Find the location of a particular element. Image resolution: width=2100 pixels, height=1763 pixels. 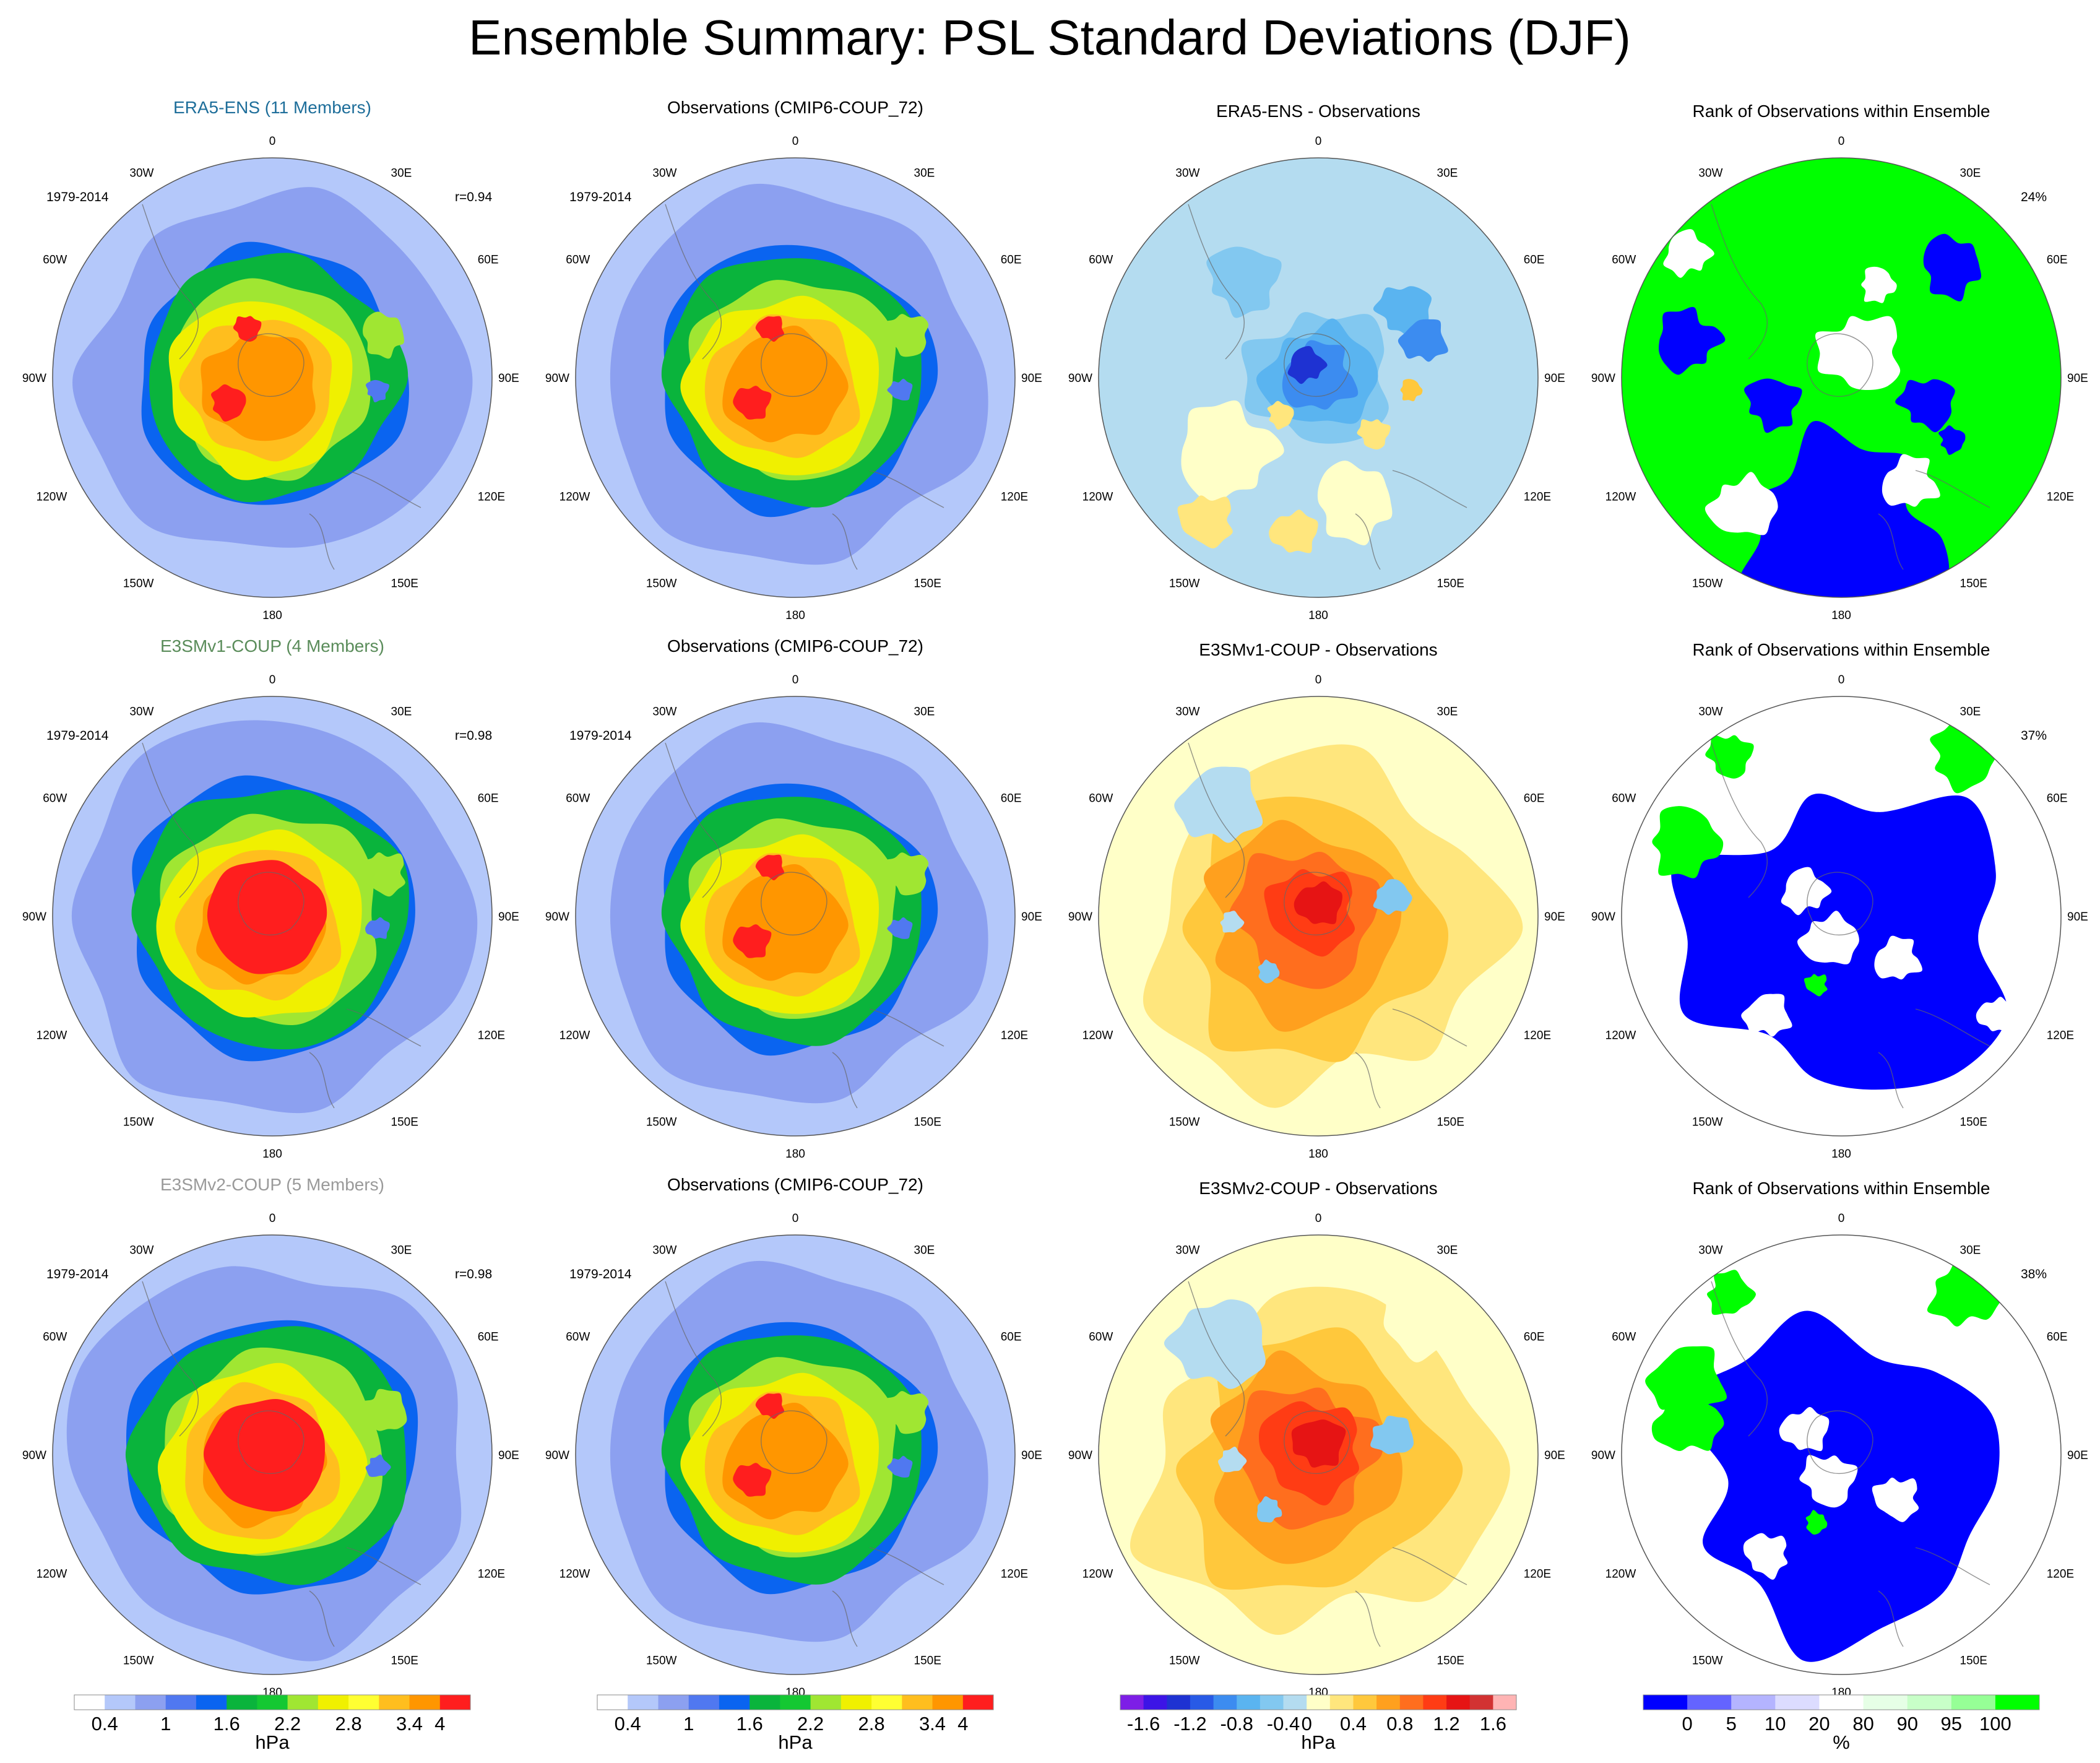

colorbar-2: 0.4 1 1.6 2.2 2.8 3.4 4 hPa is located at coordinates (795, 1723).